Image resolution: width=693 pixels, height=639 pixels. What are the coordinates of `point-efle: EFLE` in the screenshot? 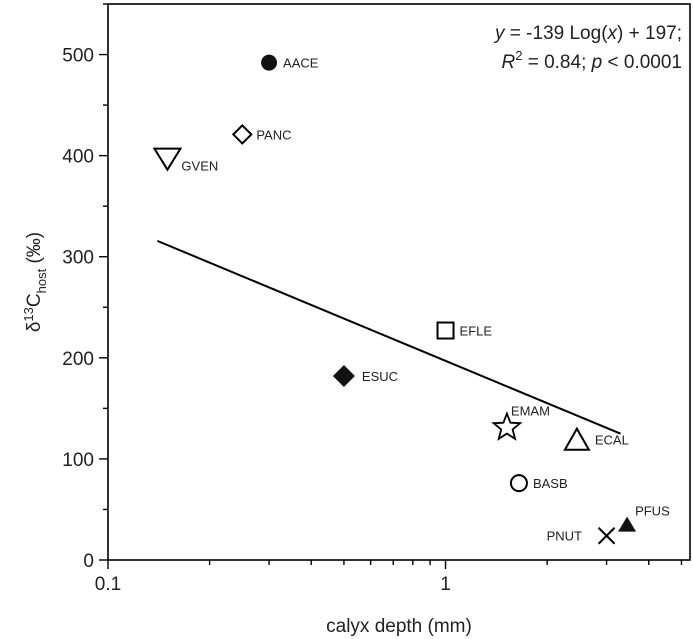 It's located at (464, 330).